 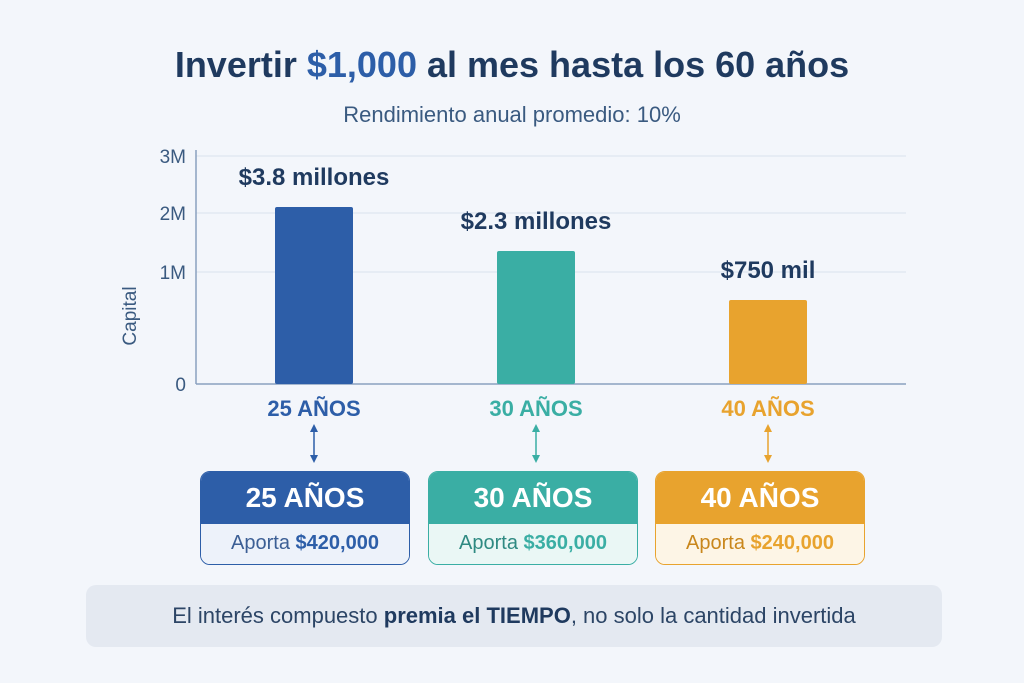 What do you see at coordinates (565, 543) in the screenshot?
I see `aporta-value: $360,000` at bounding box center [565, 543].